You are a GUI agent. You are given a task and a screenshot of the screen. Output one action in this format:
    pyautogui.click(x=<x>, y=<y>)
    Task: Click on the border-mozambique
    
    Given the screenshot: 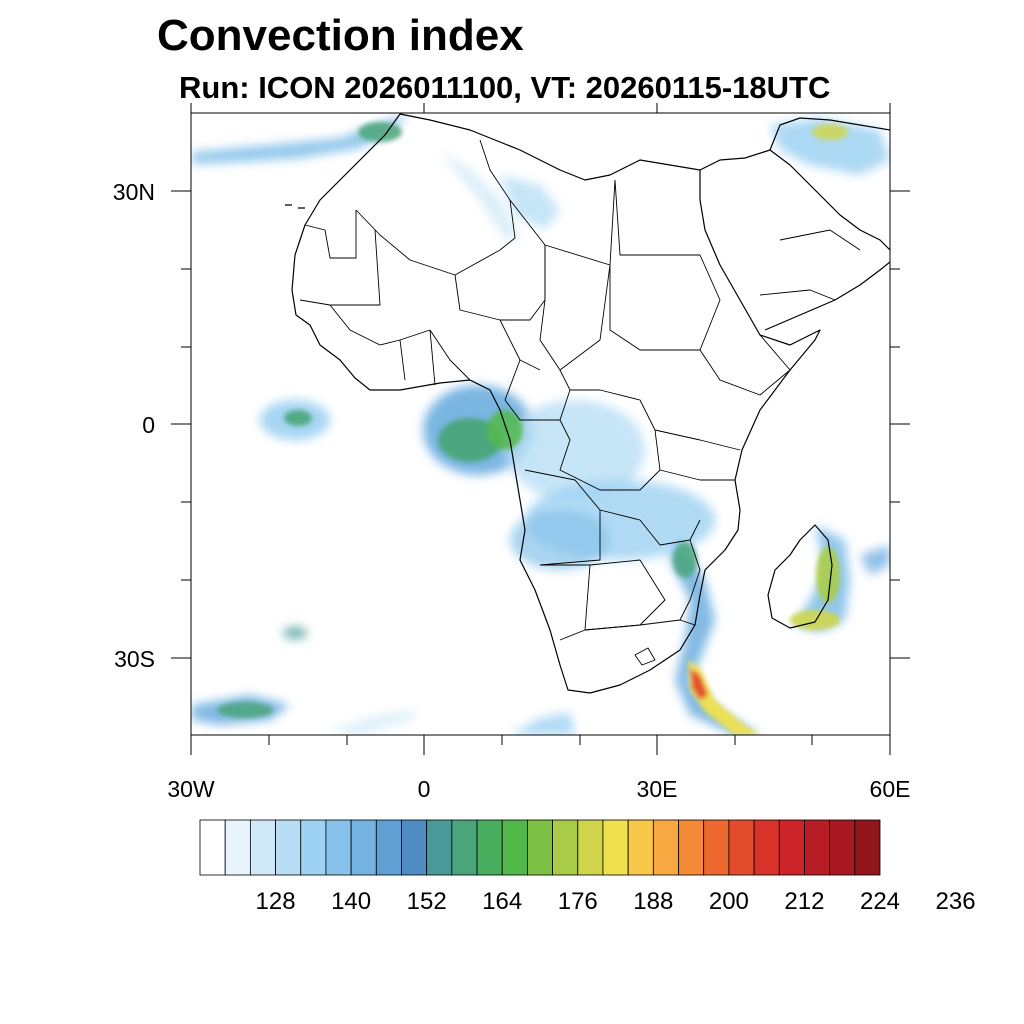 What is the action you would take?
    pyautogui.click(x=690, y=580)
    